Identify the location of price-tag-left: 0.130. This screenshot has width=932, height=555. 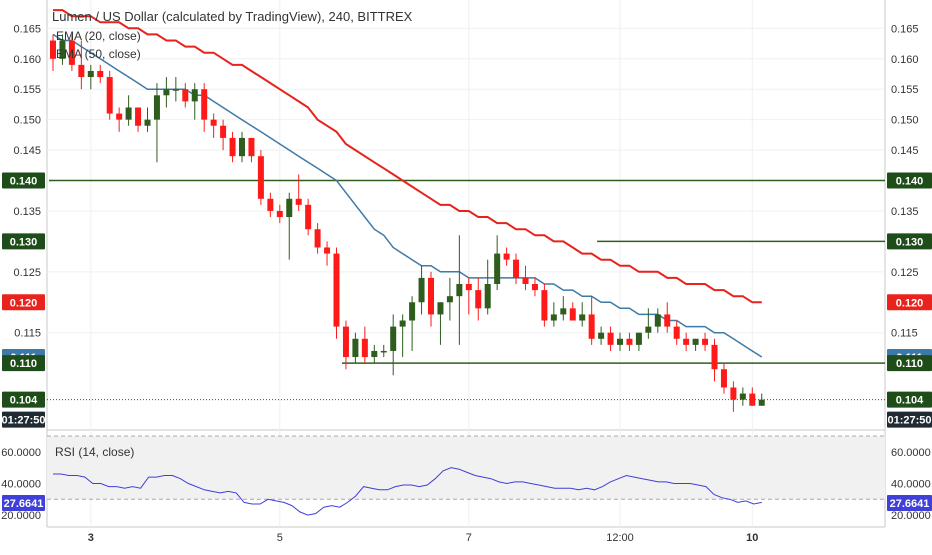
(24, 242).